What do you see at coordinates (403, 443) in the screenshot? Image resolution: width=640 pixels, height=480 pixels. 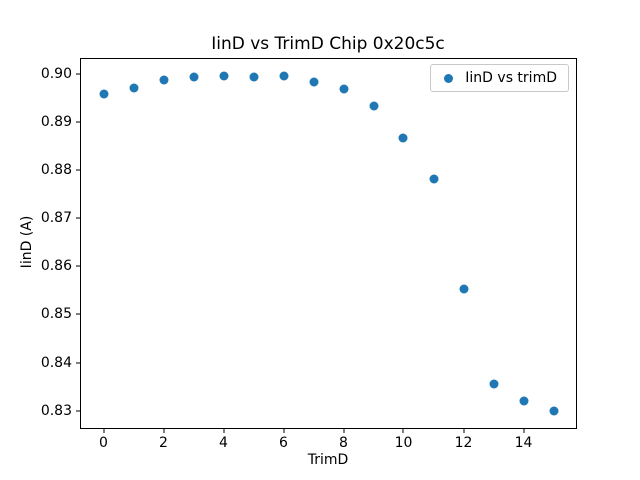 I see `x-tick-label: 10` at bounding box center [403, 443].